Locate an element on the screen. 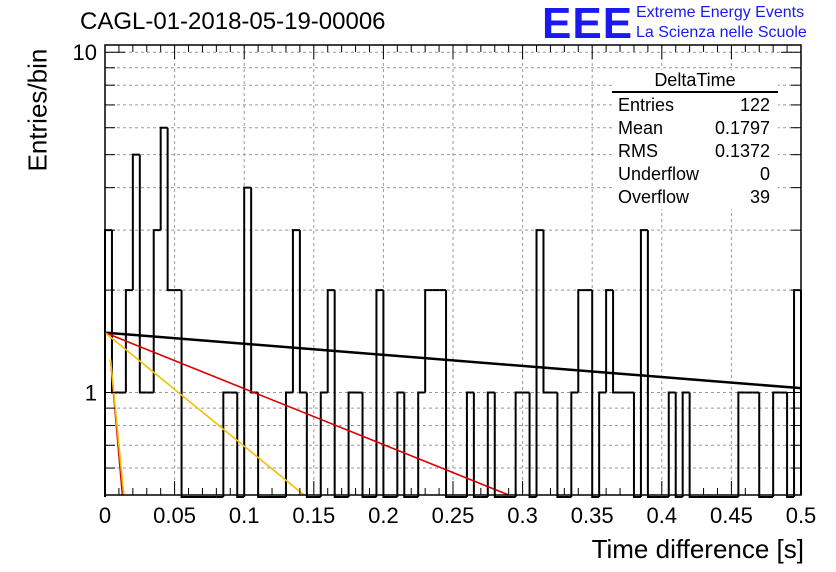 The height and width of the screenshot is (572, 836). x-tick-label: 0.5 is located at coordinates (801, 515).